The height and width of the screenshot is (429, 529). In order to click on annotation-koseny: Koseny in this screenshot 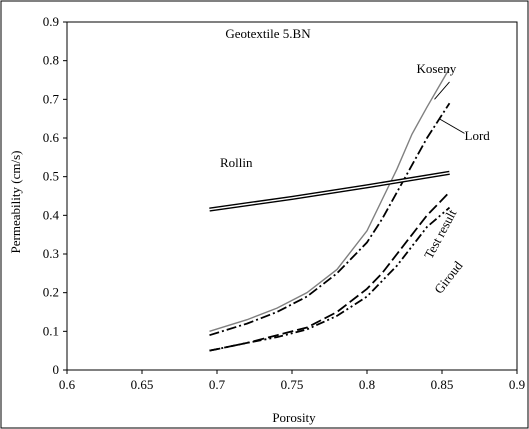, I will do `click(437, 68)`.